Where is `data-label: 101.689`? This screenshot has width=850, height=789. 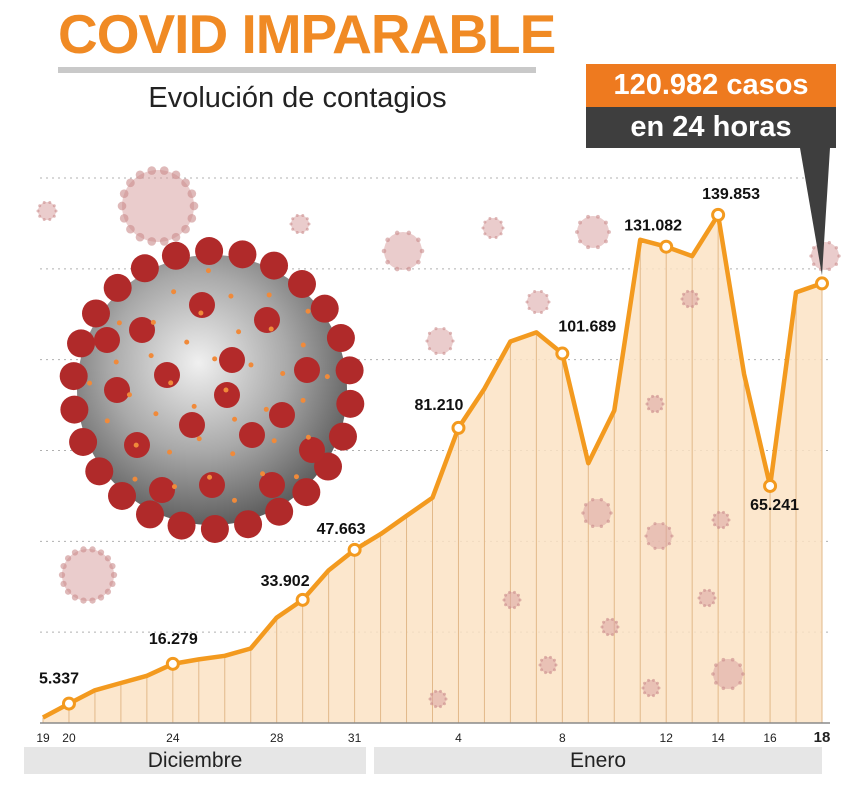
data-label: 101.689 is located at coordinates (587, 327).